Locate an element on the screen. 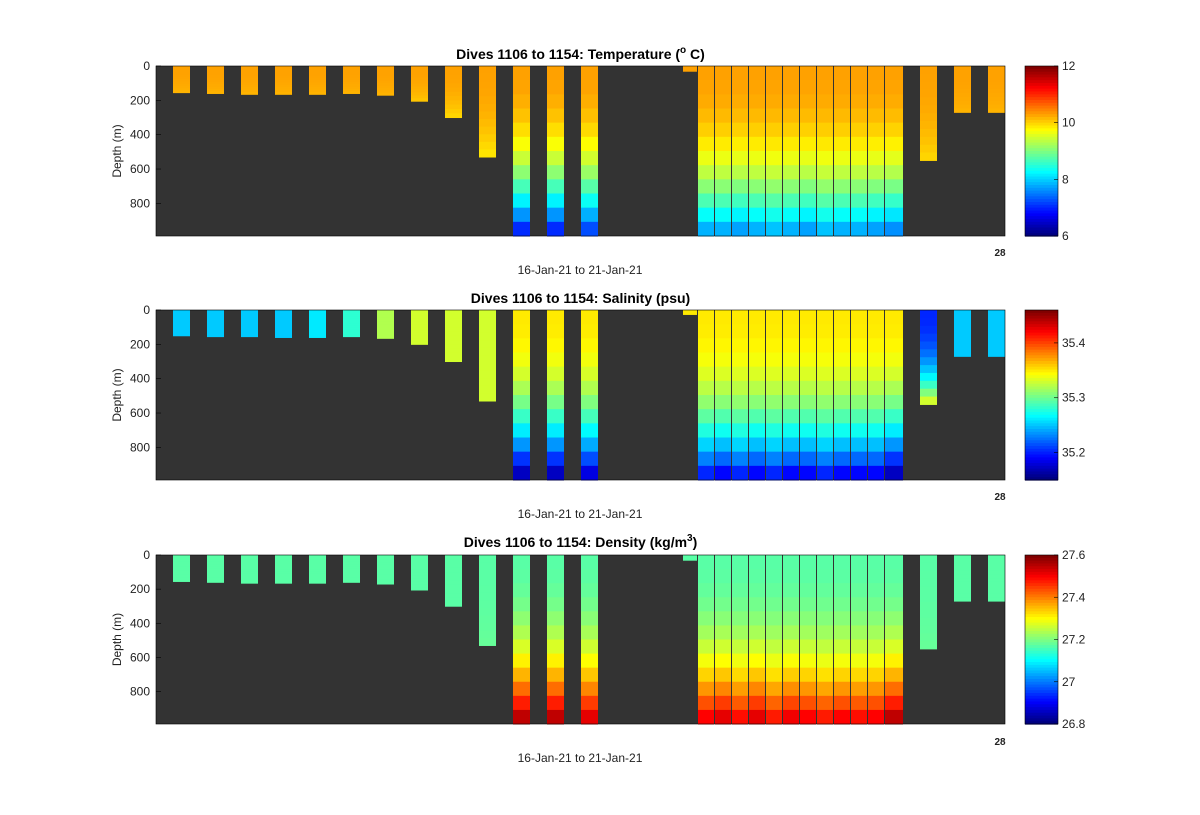  colorbar: 6 8 10 12 is located at coordinates (1050, 151).